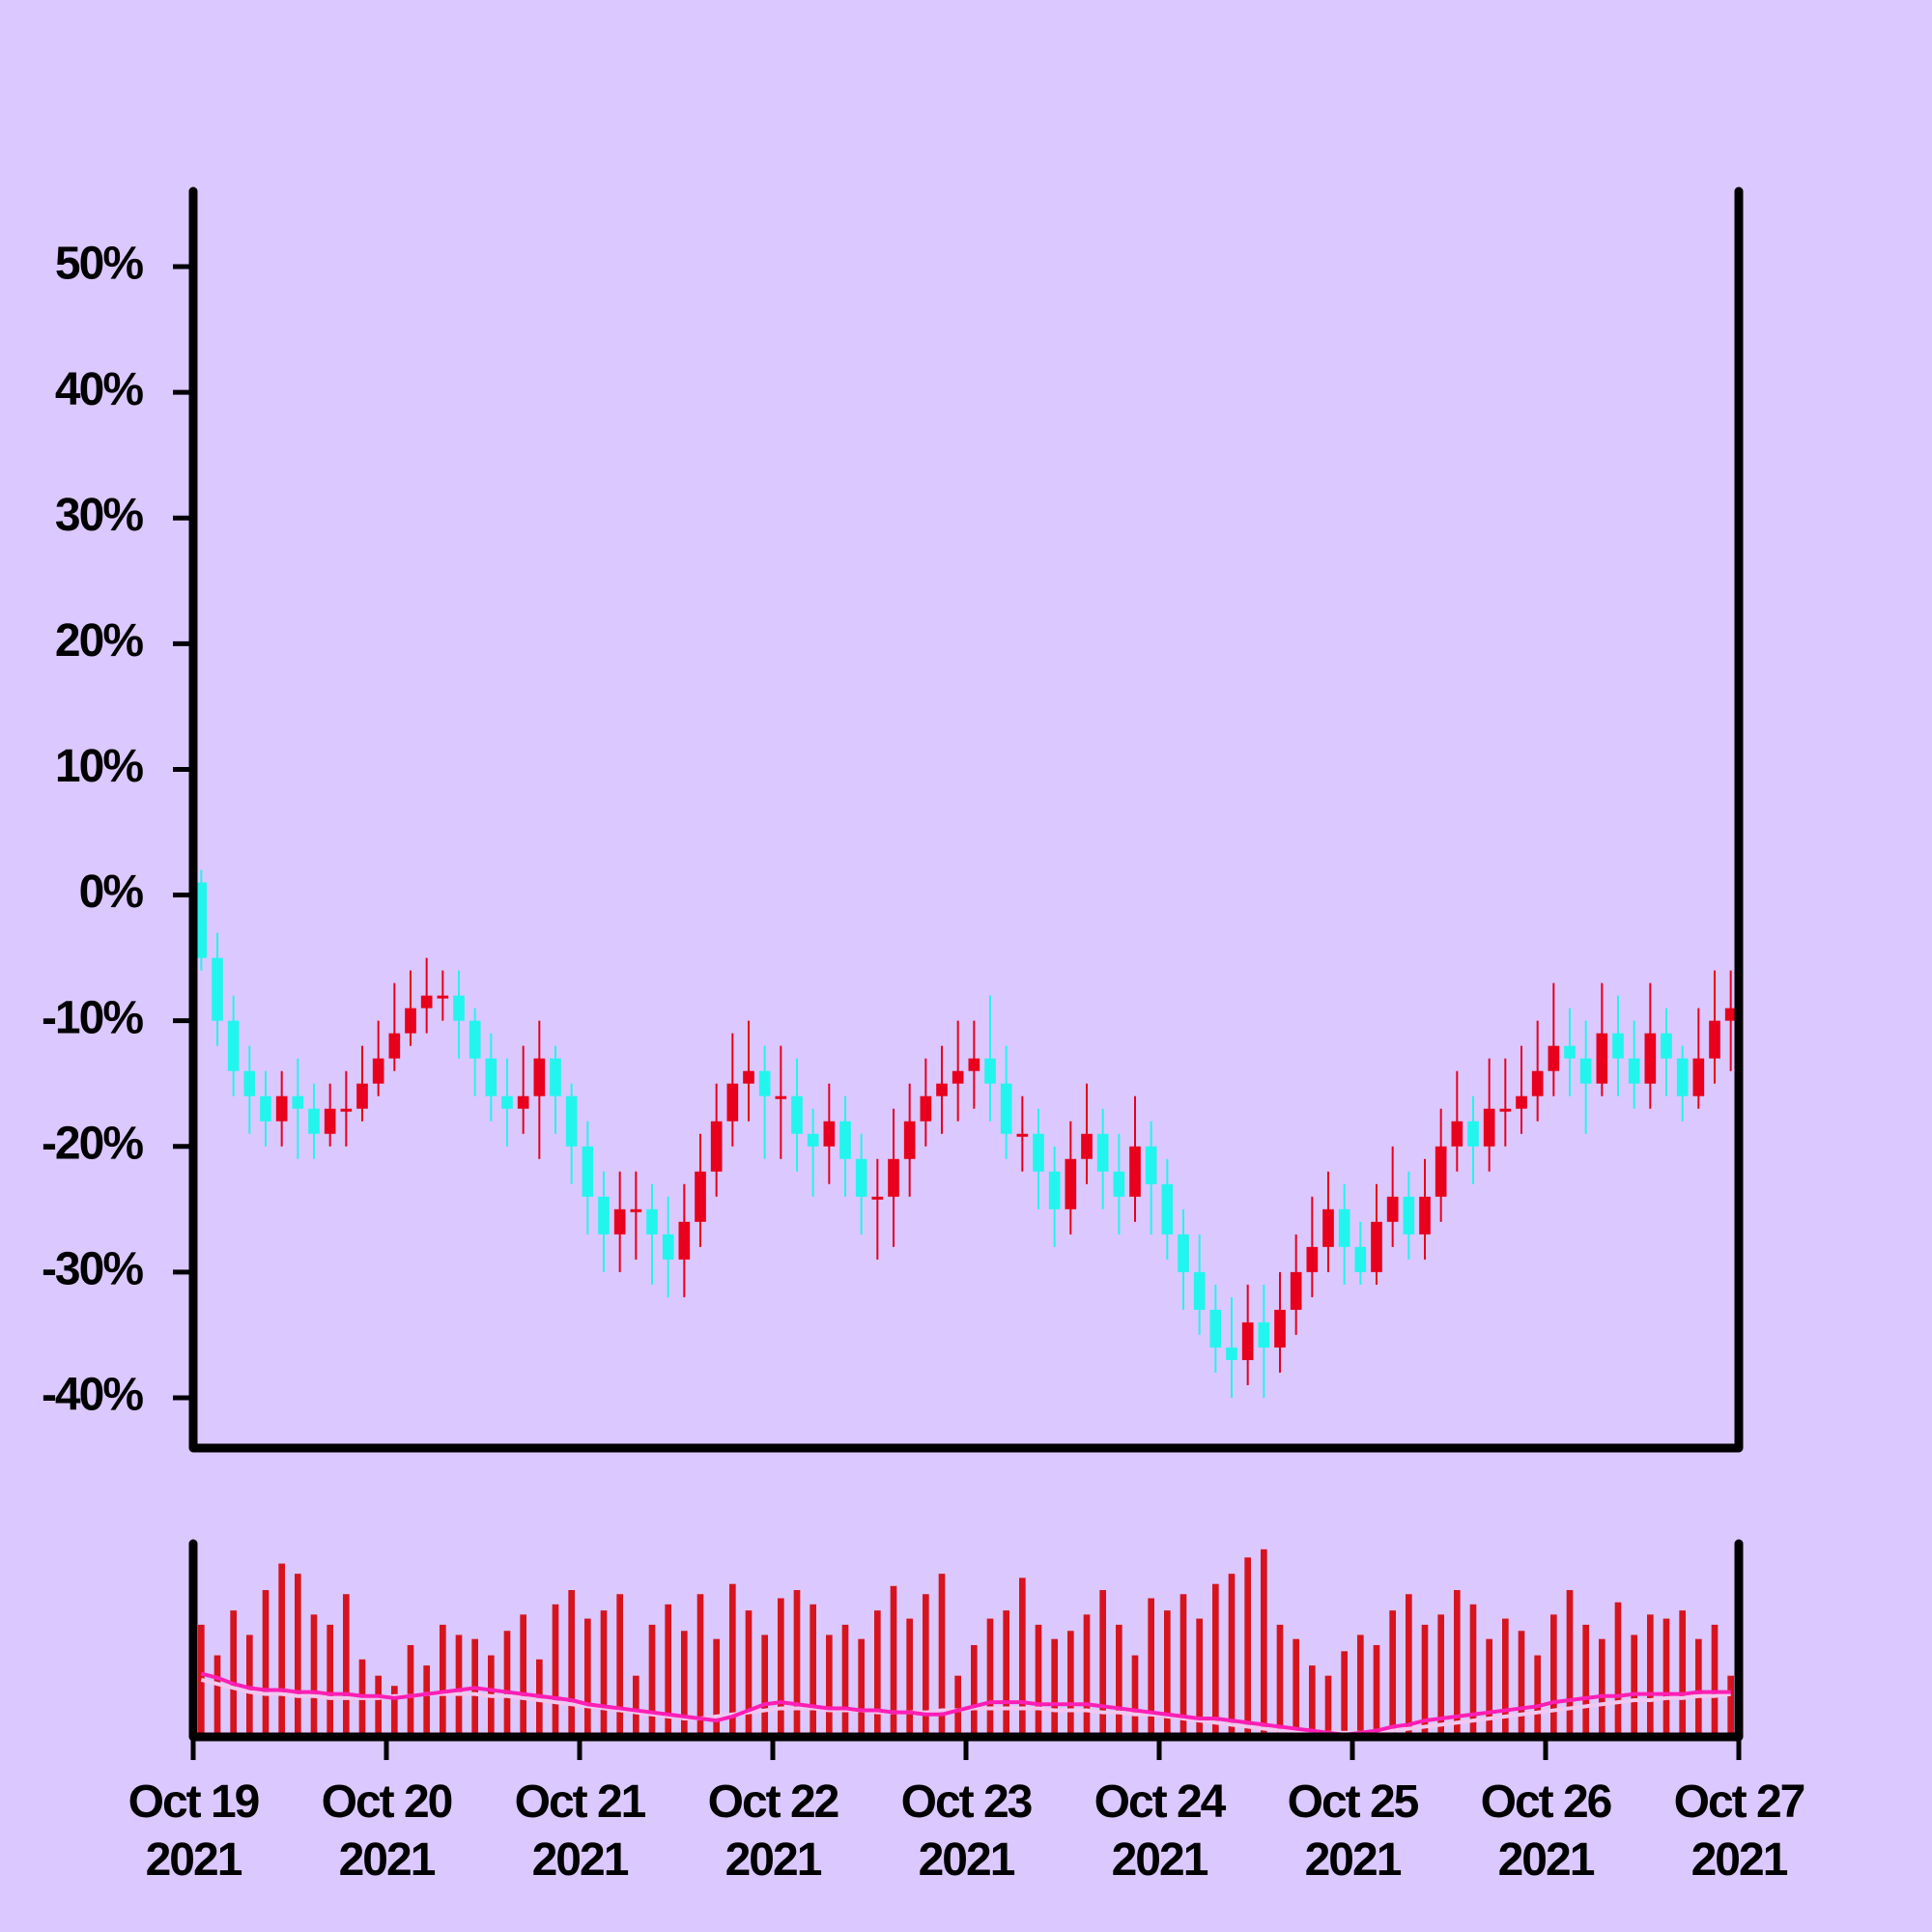 This screenshot has height=1932, width=1932. What do you see at coordinates (92, 1018) in the screenshot?
I see `y-tick-label: -10%` at bounding box center [92, 1018].